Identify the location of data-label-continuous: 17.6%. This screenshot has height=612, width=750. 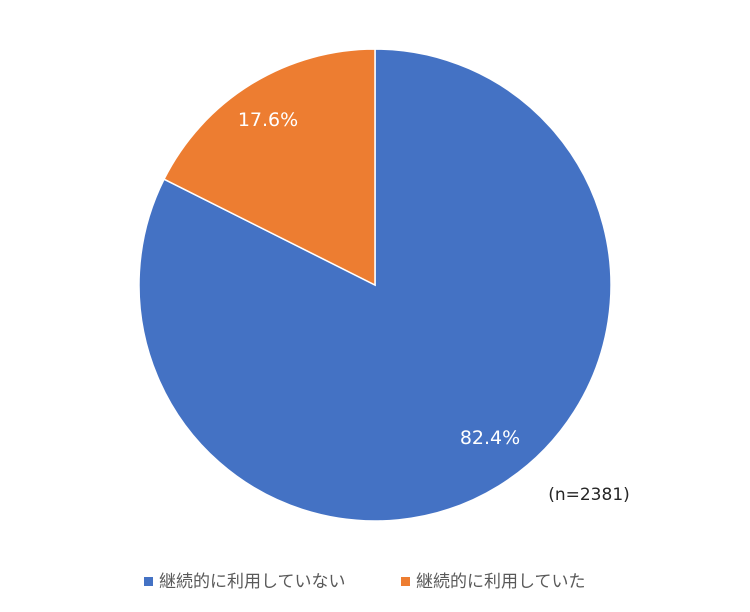
(268, 120).